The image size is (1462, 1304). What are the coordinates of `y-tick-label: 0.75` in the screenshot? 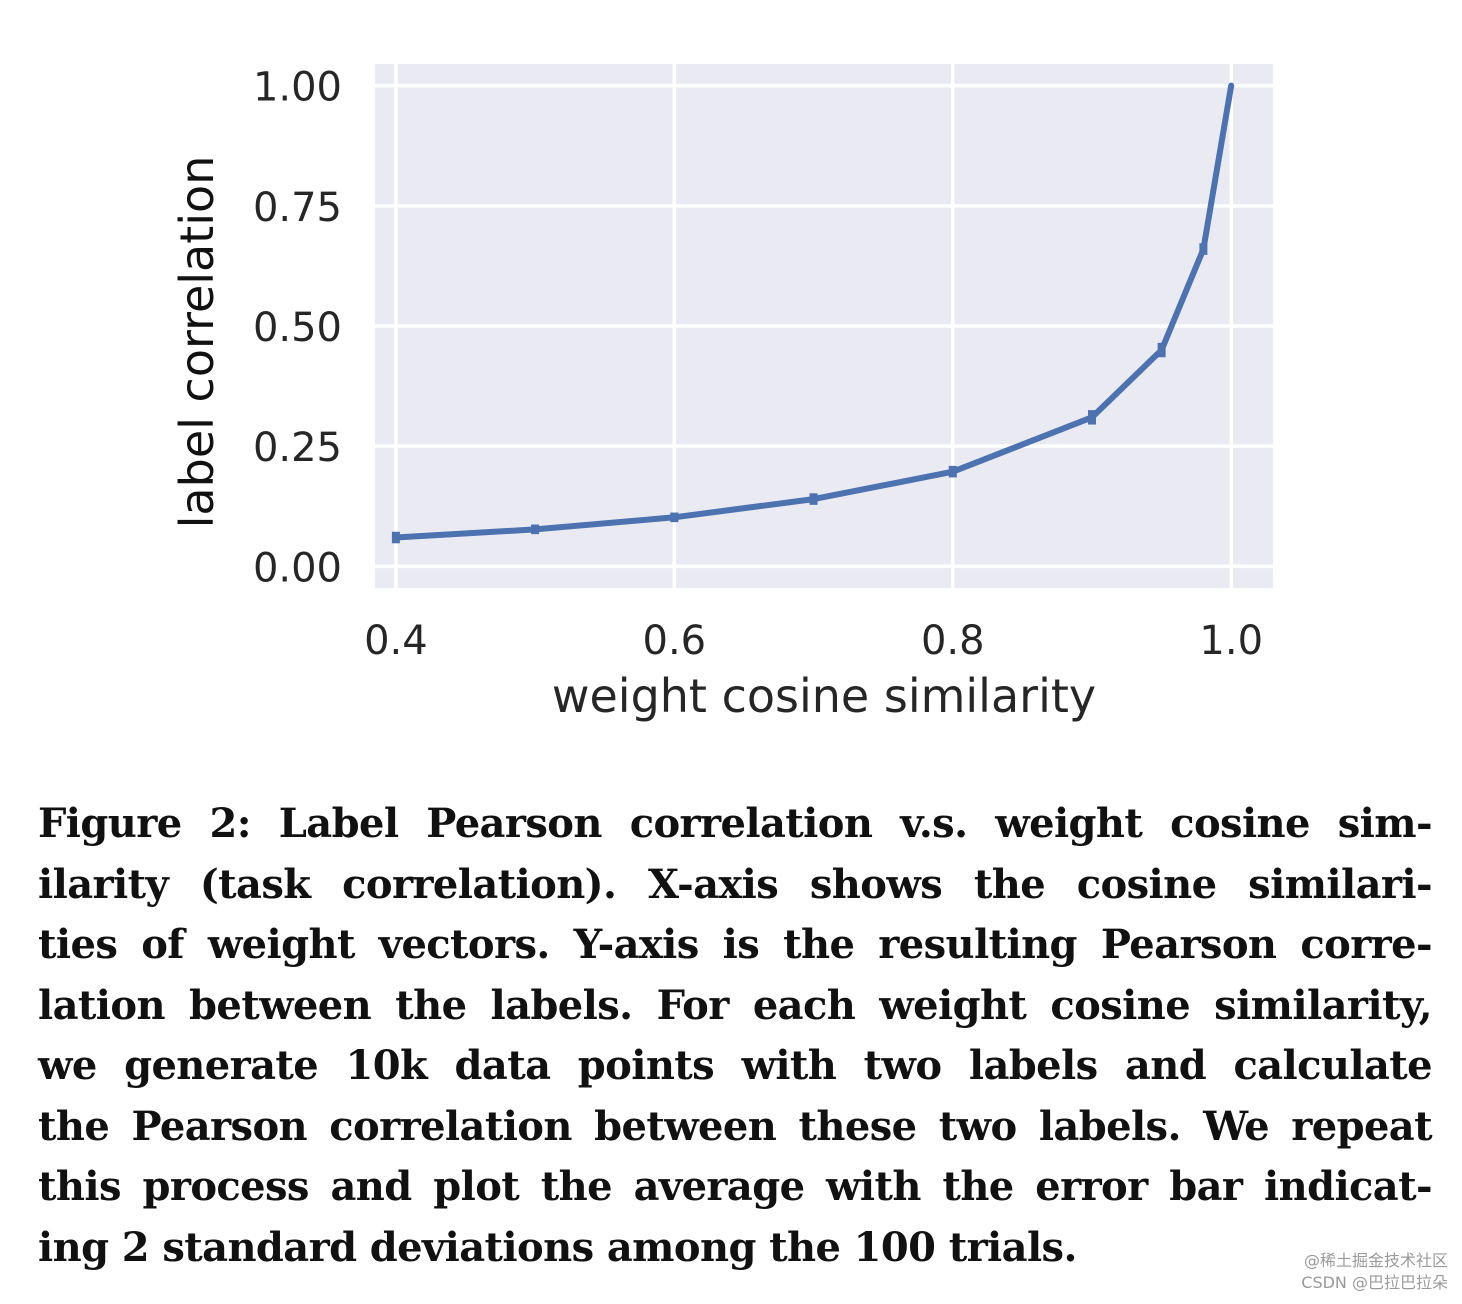 It's located at (297, 208).